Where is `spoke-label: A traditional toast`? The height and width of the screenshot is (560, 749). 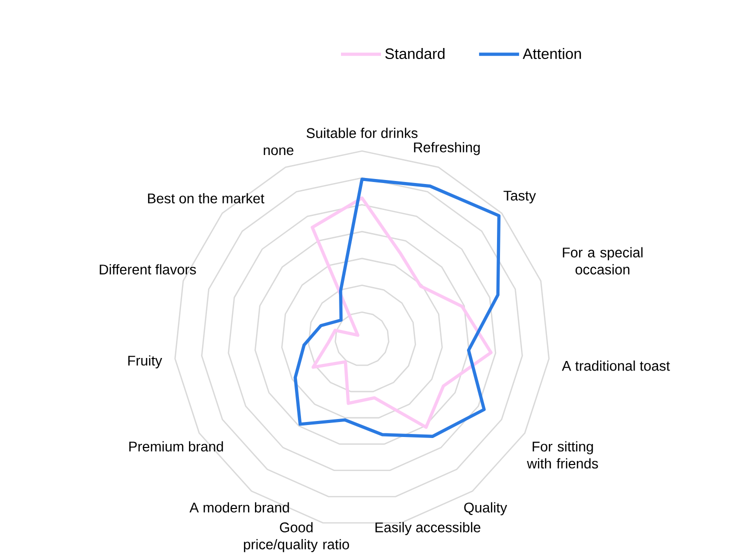 spoke-label: A traditional toast is located at coordinates (616, 365).